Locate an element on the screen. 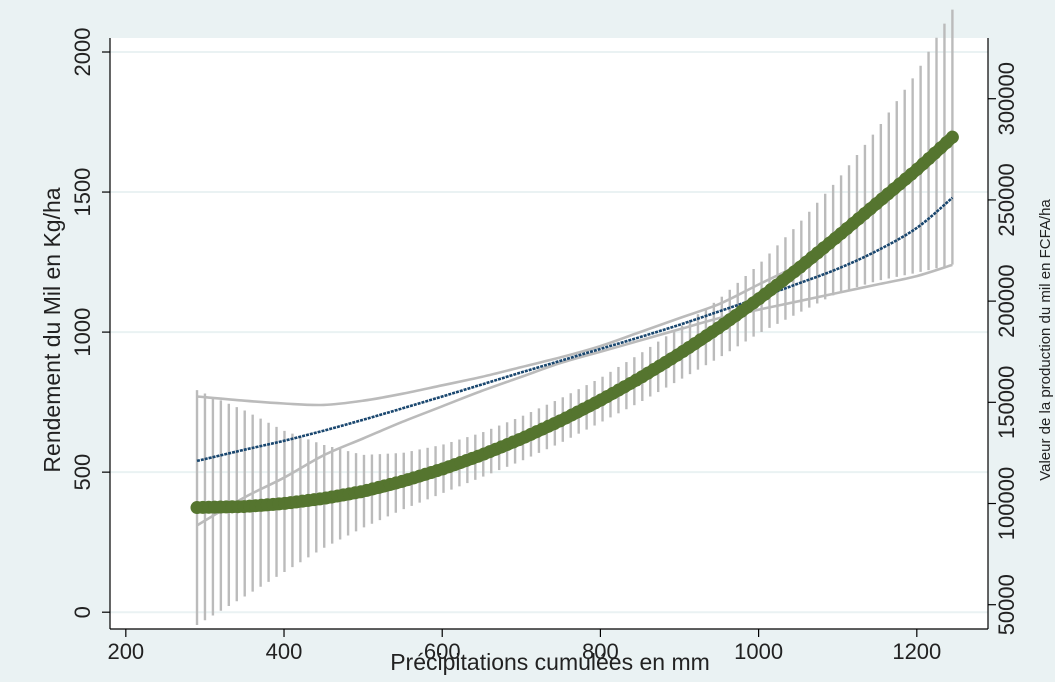  y2-tick-label: 200000 is located at coordinates (1006, 300).